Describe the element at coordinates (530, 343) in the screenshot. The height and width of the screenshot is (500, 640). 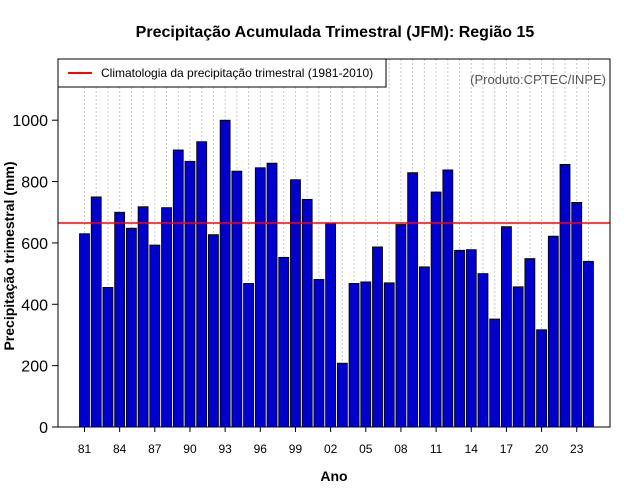
I see `bar-2019` at that location.